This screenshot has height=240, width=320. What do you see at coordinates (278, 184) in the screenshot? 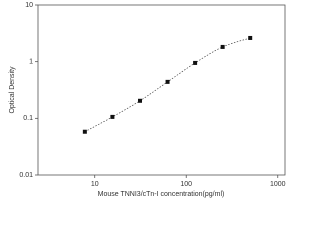
I see `x-tick-label: 1000` at bounding box center [278, 184].